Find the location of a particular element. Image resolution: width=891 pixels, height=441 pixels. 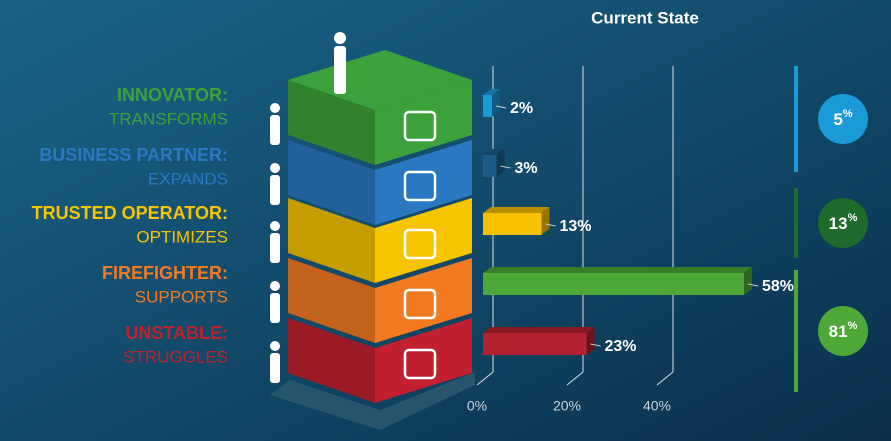

chart-title: Current State is located at coordinates (645, 17).